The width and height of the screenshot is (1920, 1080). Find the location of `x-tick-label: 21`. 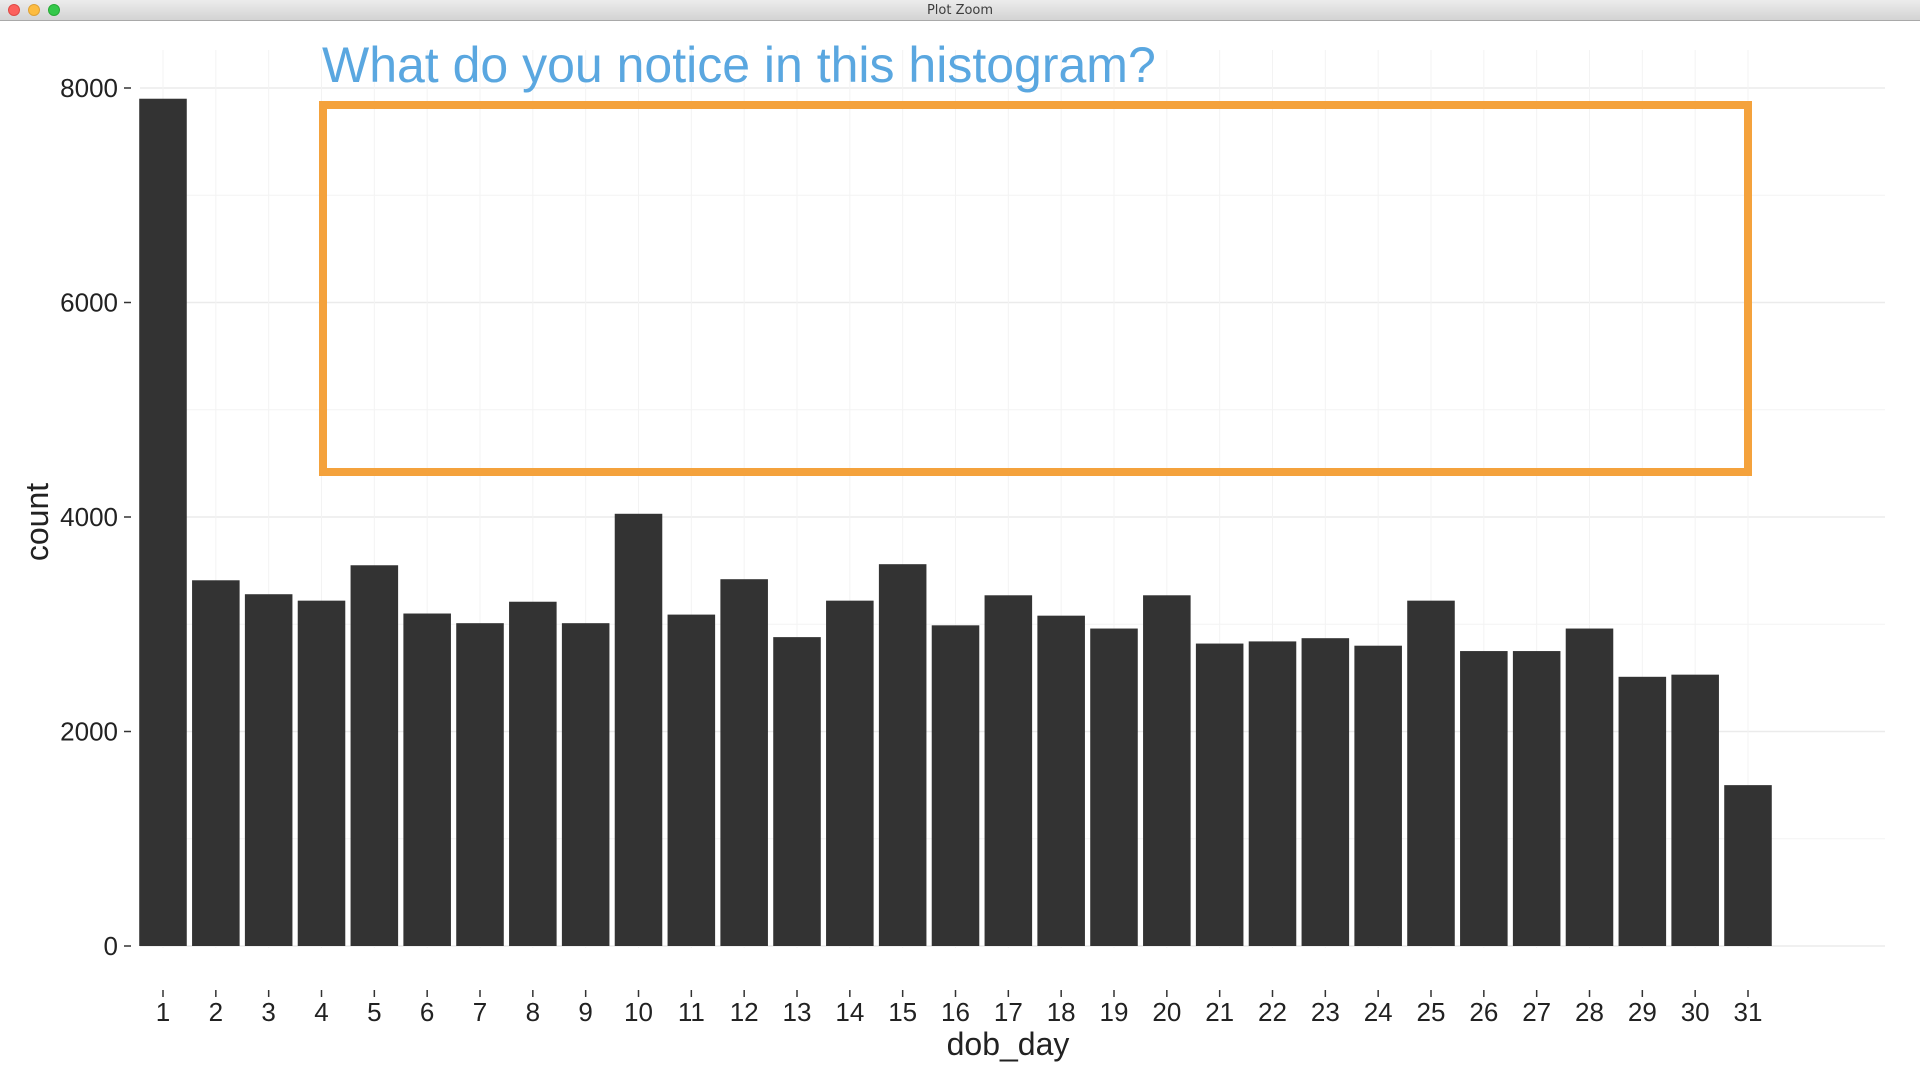

x-tick-label: 21 is located at coordinates (1219, 1012).